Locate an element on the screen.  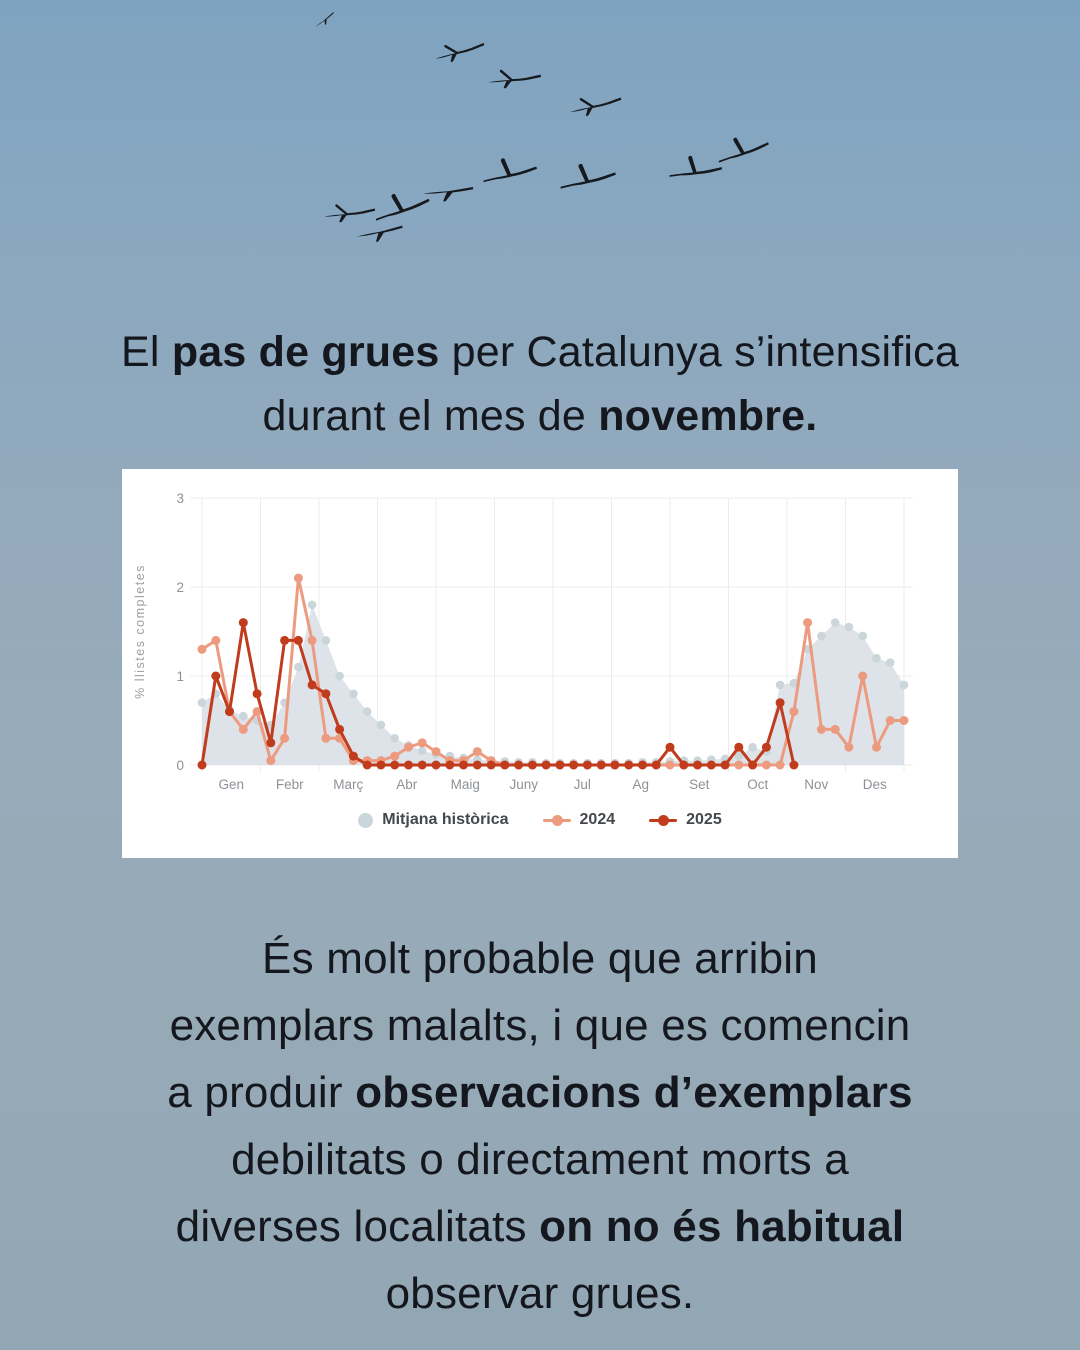
legend-swatch-2024 is located at coordinates (556, 820).